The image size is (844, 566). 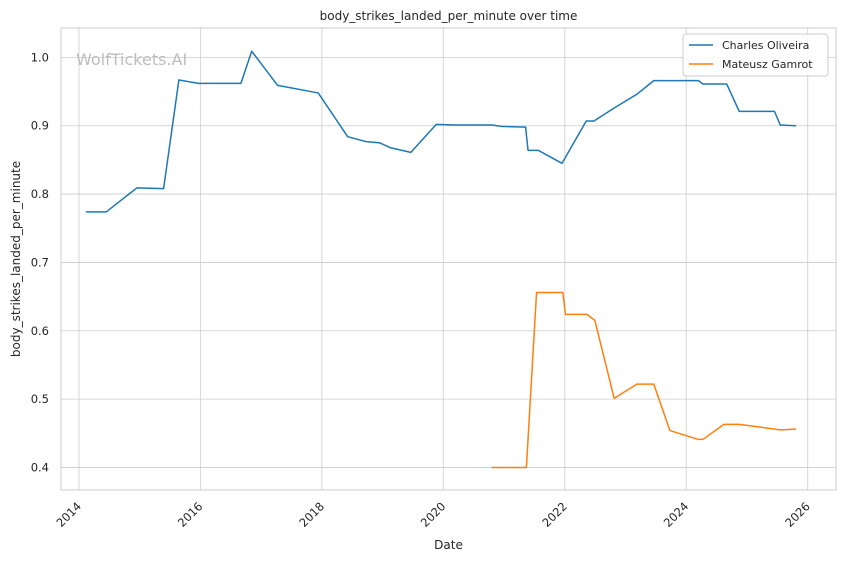 I want to click on y-tick-label: 1.0, so click(x=40, y=57).